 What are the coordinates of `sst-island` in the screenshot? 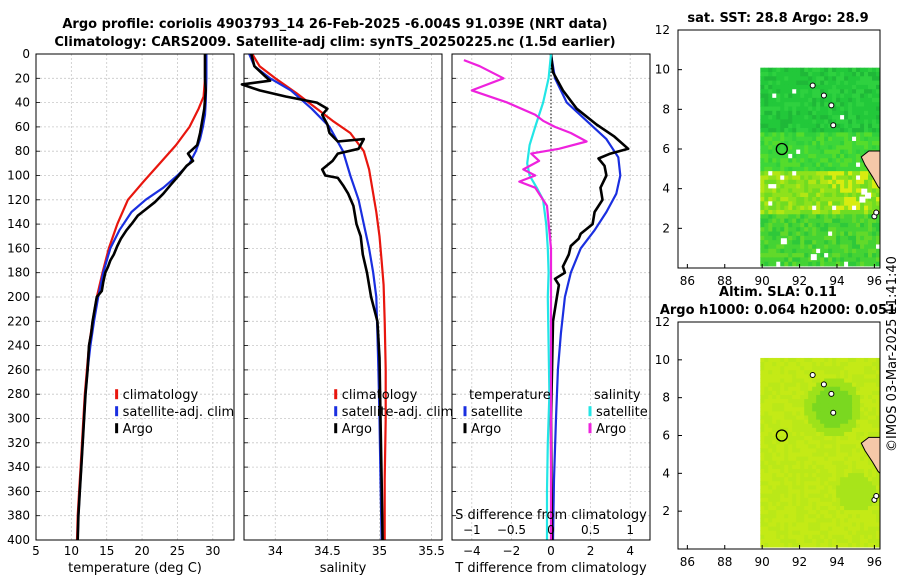 It's located at (831, 105).